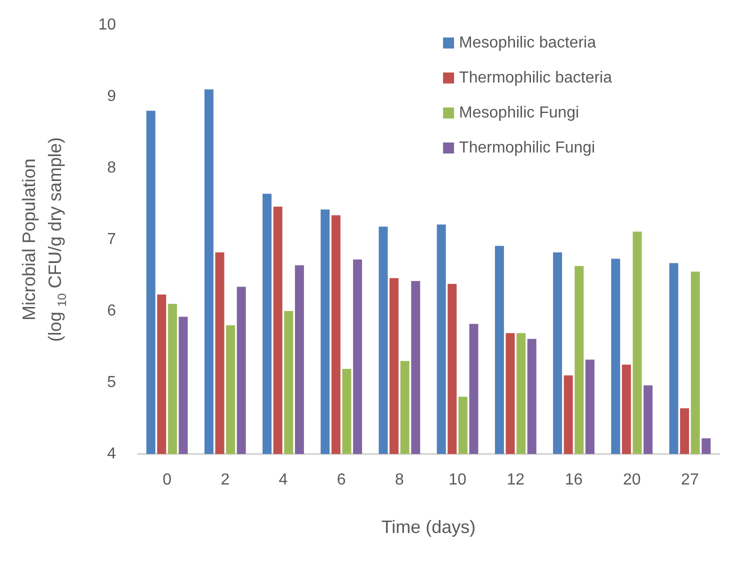 The width and height of the screenshot is (735, 561). What do you see at coordinates (111, 168) in the screenshot?
I see `y-tick-label: 8` at bounding box center [111, 168].